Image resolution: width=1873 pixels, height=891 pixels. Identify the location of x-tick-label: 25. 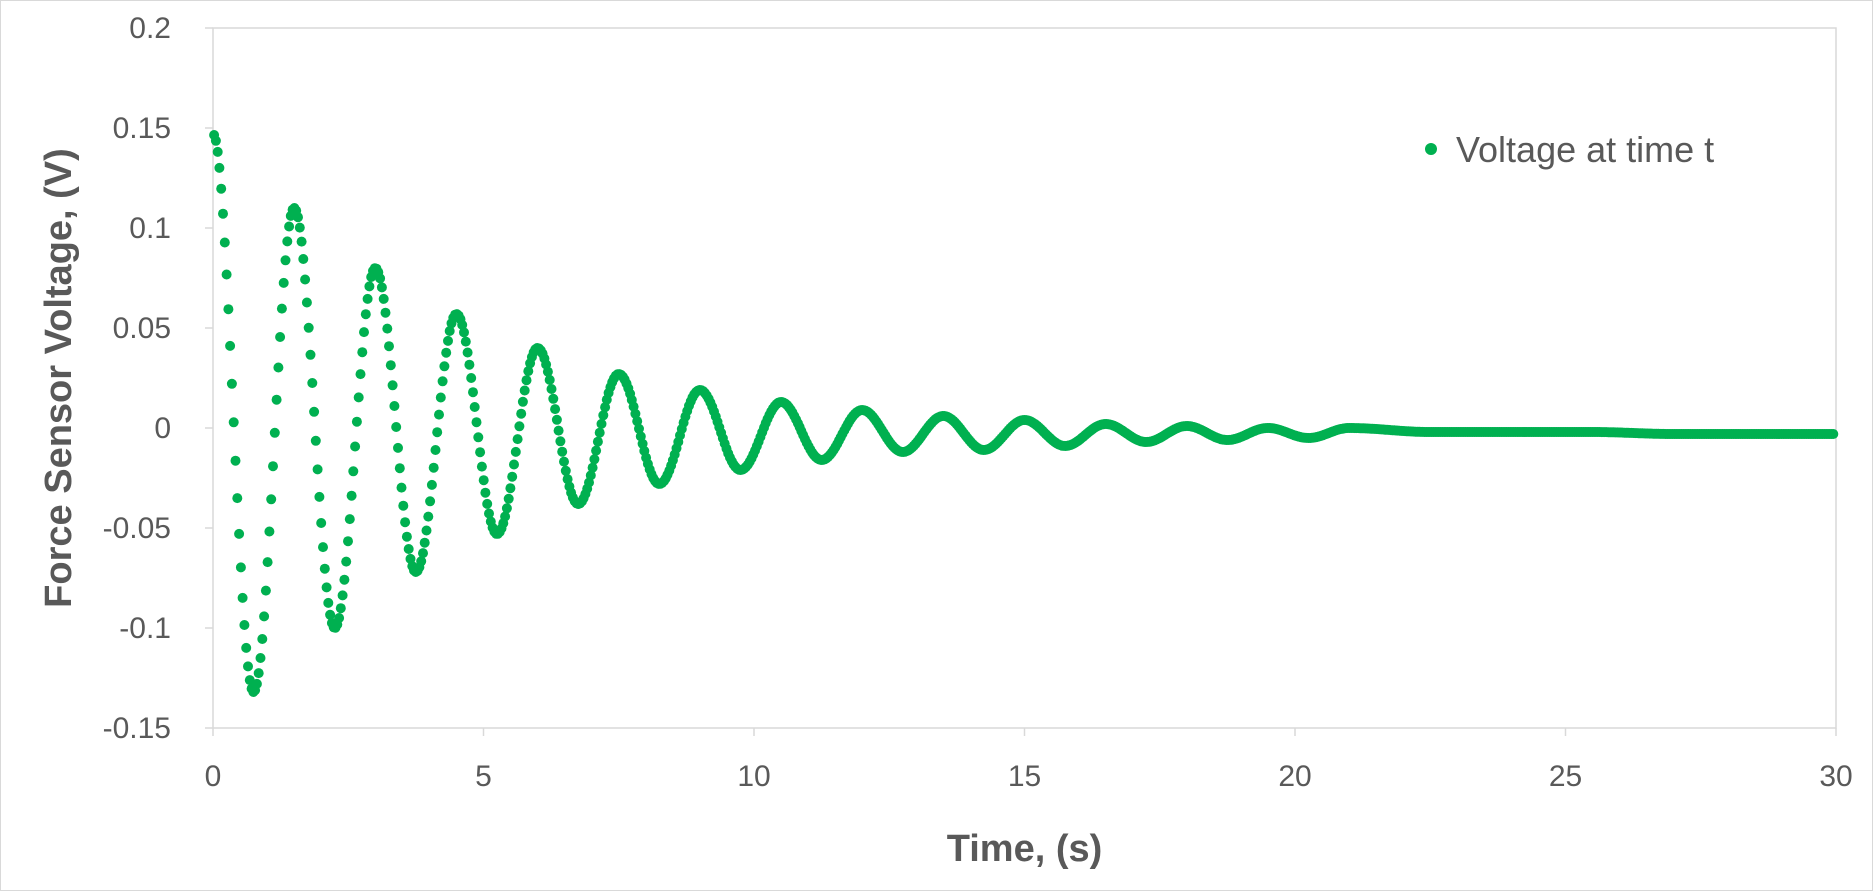
(1565, 776).